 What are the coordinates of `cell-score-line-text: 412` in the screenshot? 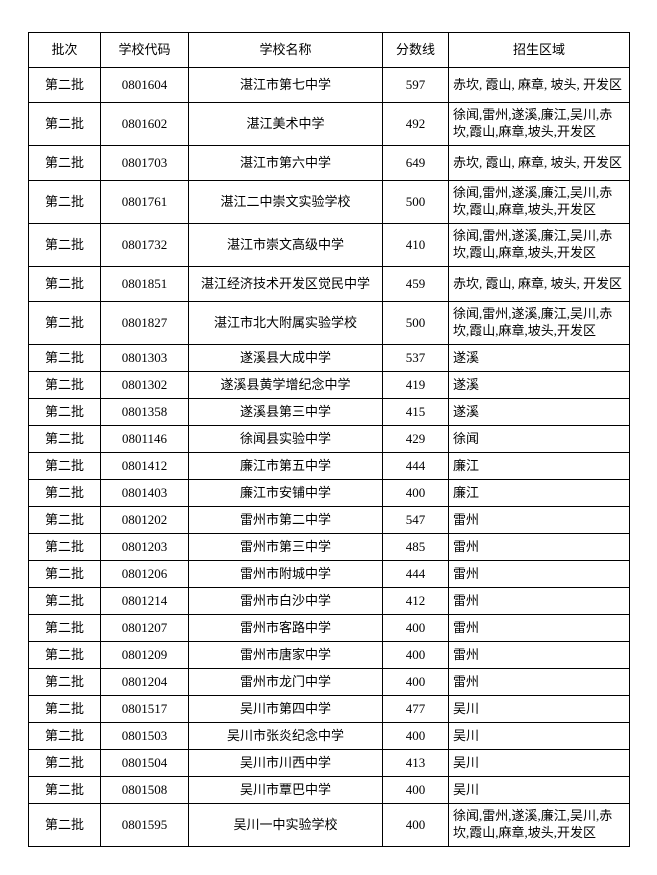 It's located at (415, 600).